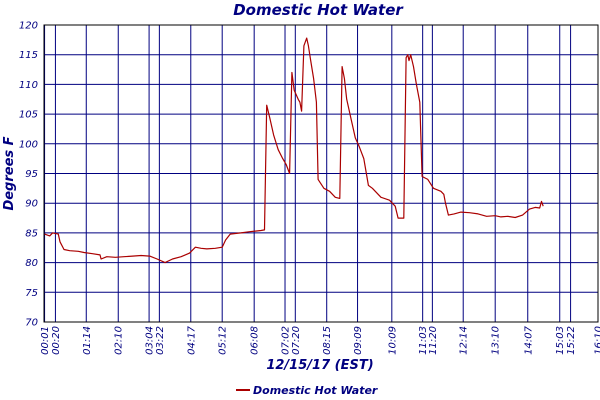  Describe the element at coordinates (45, 340) in the screenshot. I see `x-tick-label: 00:01` at that location.